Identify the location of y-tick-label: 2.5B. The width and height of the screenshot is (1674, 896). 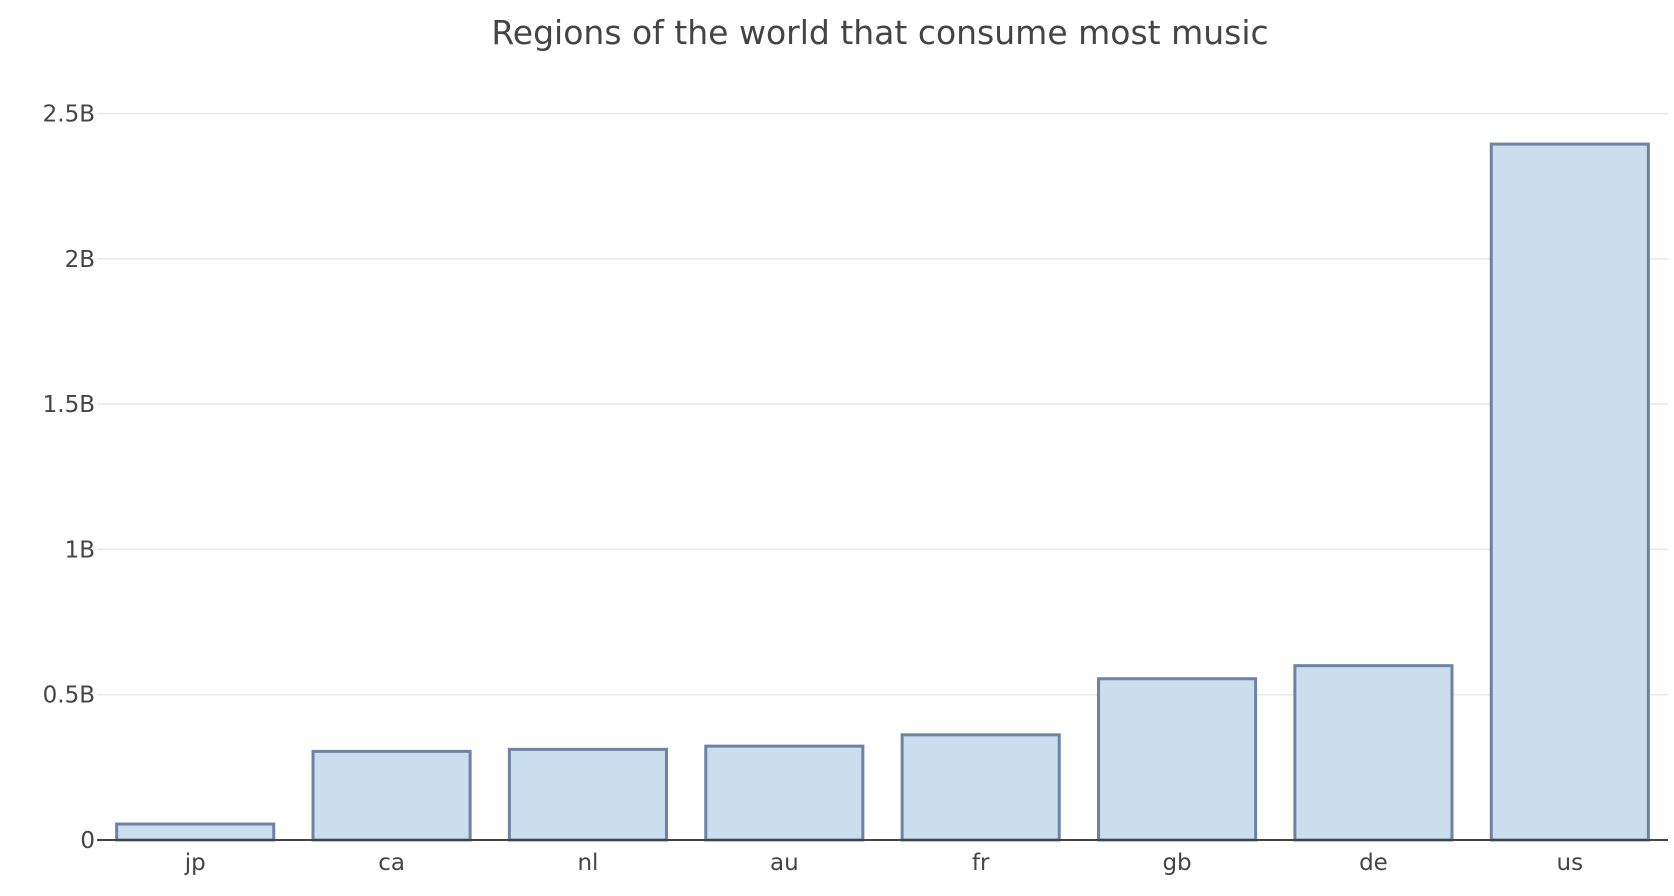
(69, 115).